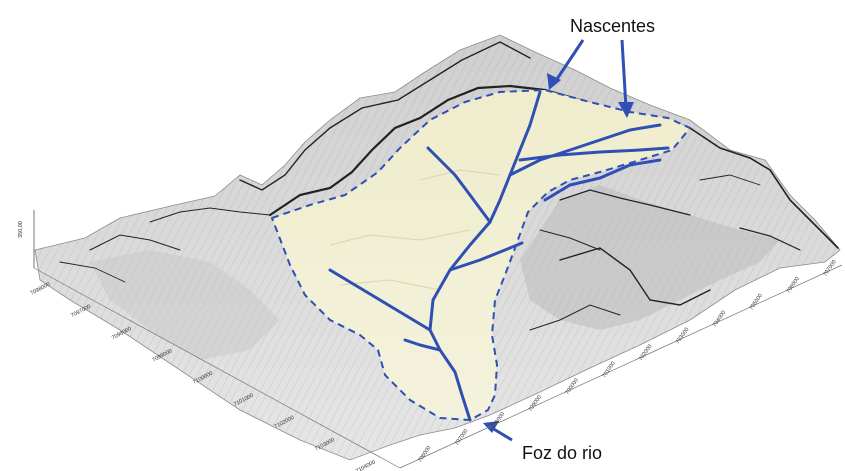 The height and width of the screenshot is (471, 845). What do you see at coordinates (502, 434) in the screenshot?
I see `mouth-arrow` at bounding box center [502, 434].